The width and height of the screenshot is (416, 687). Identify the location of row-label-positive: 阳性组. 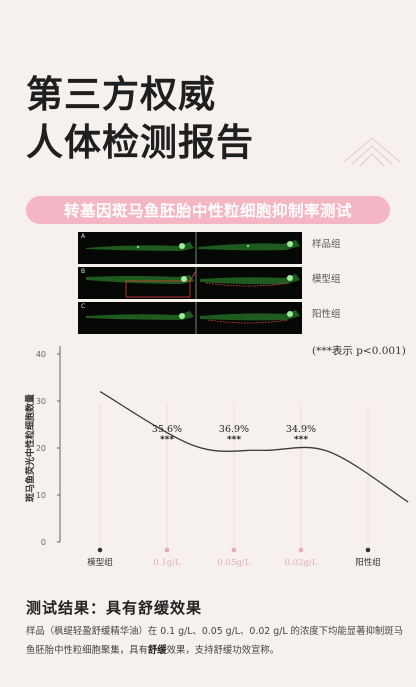
(326, 314).